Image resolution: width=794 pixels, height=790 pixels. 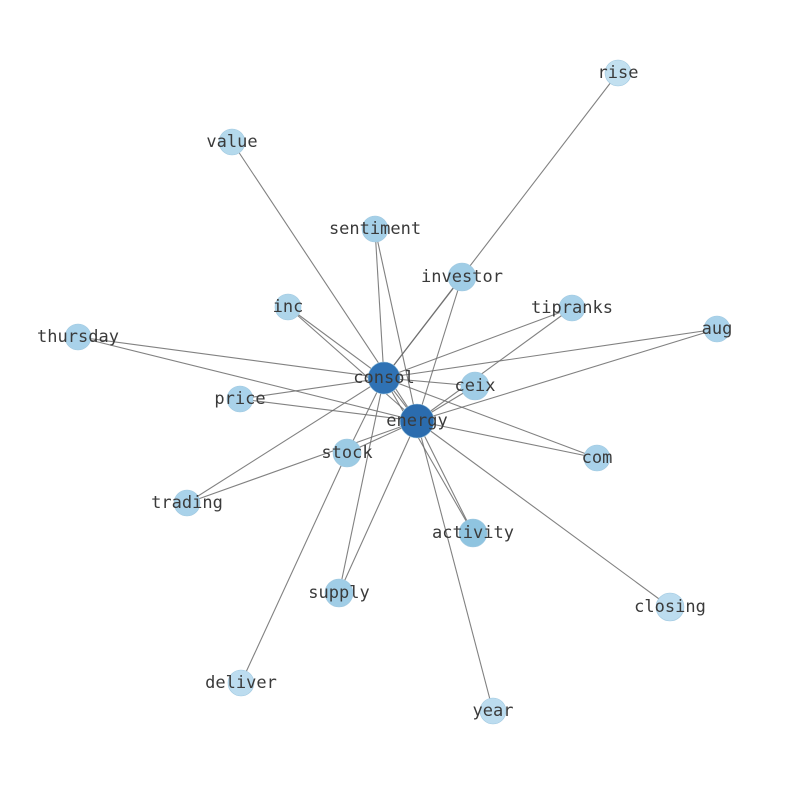 I want to click on graph-node-year, so click(x=493, y=711).